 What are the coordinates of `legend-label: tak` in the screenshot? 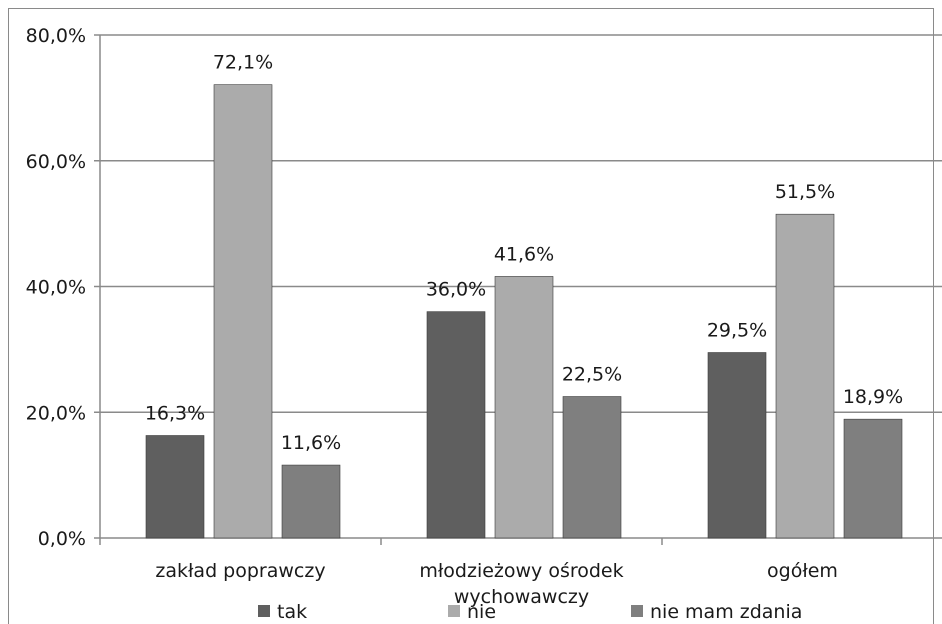 It's located at (292, 612).